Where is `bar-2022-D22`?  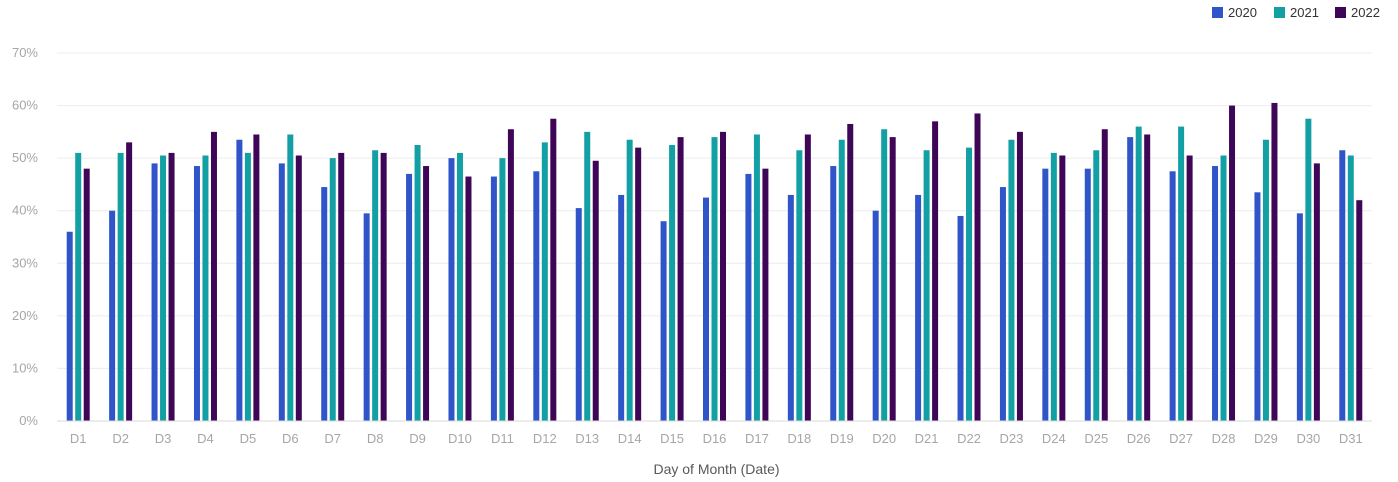
bar-2022-D22 is located at coordinates (977, 267).